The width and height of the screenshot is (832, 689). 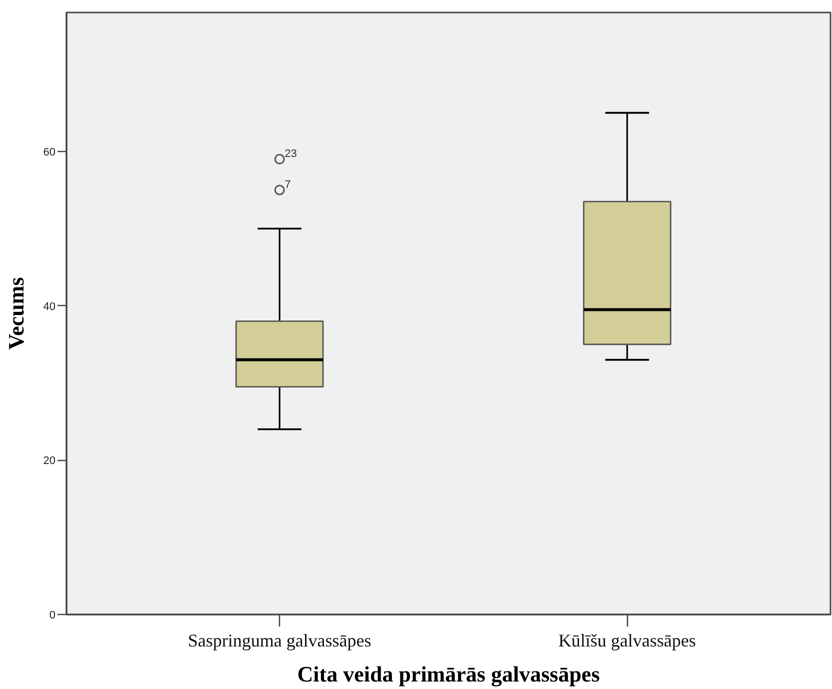 What do you see at coordinates (290, 154) in the screenshot?
I see `annotation: 23` at bounding box center [290, 154].